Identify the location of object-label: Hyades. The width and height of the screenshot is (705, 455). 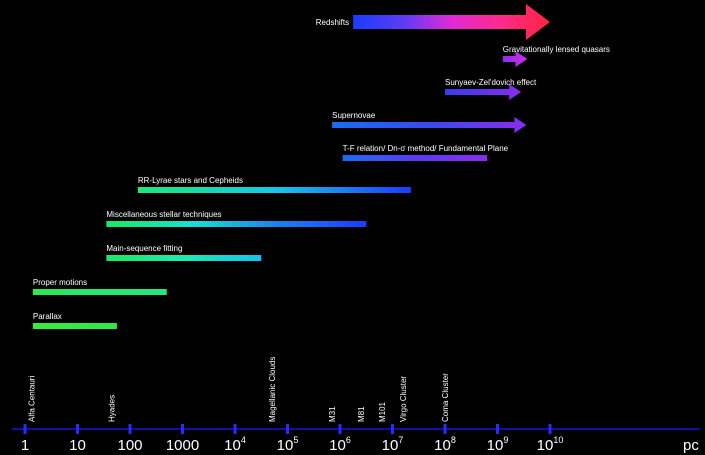
(112, 408).